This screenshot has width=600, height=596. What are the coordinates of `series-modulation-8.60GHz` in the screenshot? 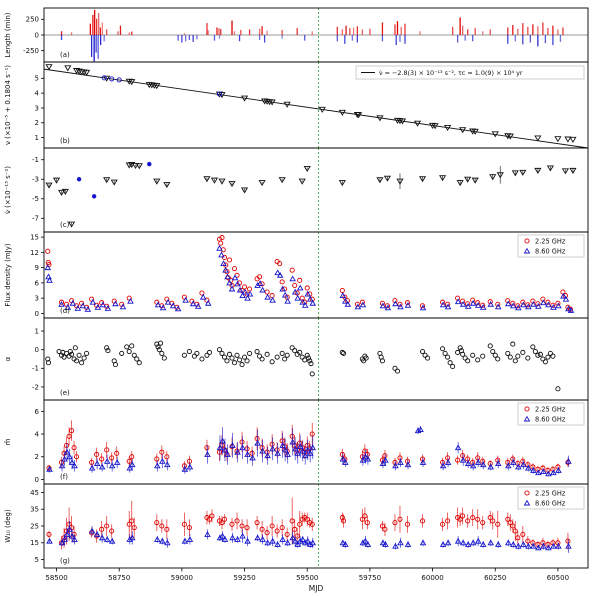 It's located at (309, 451).